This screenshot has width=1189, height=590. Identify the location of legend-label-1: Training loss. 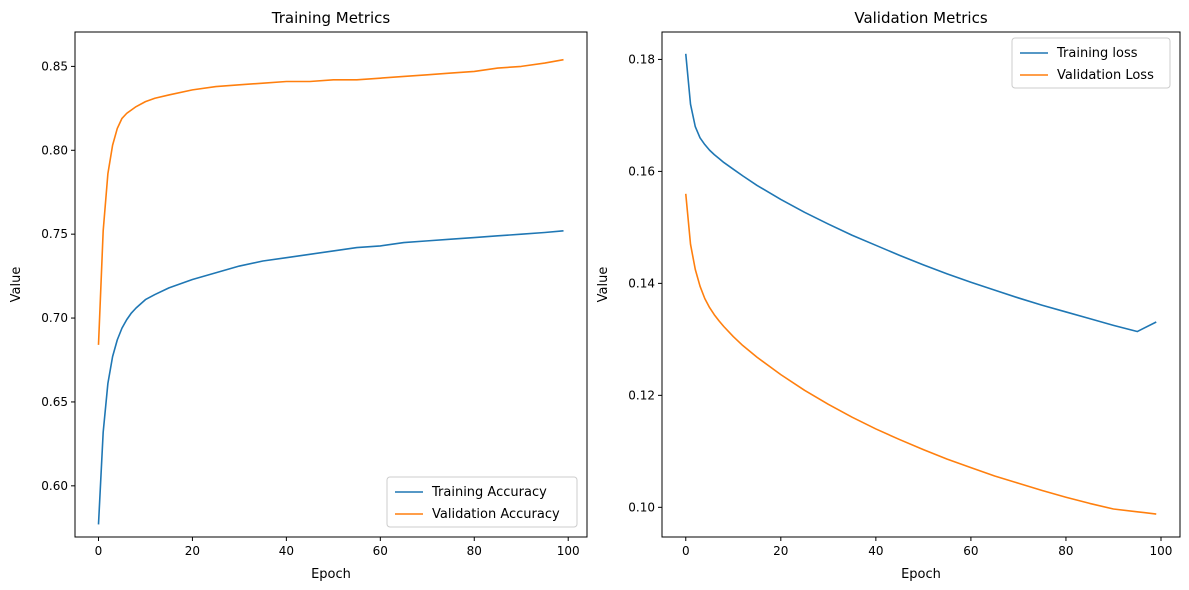
(1097, 53).